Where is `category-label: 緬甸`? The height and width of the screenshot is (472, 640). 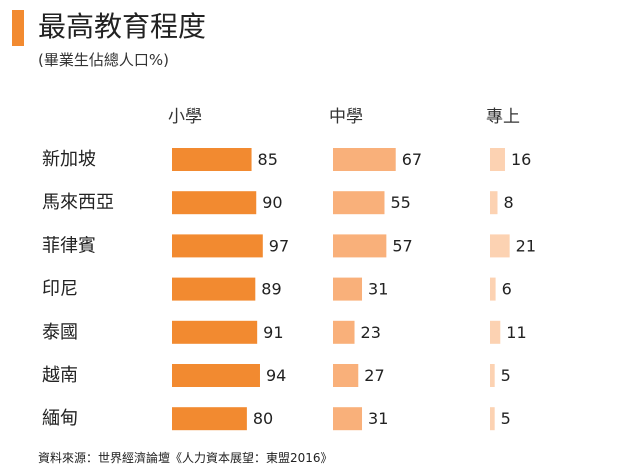
category-label: 緬甸 is located at coordinates (60, 418).